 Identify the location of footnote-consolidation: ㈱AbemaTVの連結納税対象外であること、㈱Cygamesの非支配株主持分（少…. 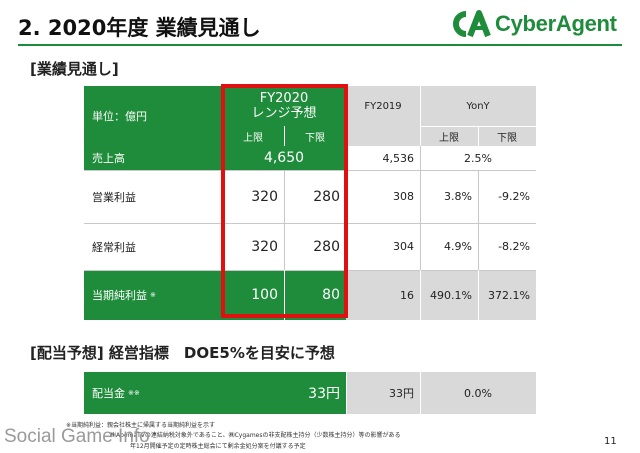
(255, 435).